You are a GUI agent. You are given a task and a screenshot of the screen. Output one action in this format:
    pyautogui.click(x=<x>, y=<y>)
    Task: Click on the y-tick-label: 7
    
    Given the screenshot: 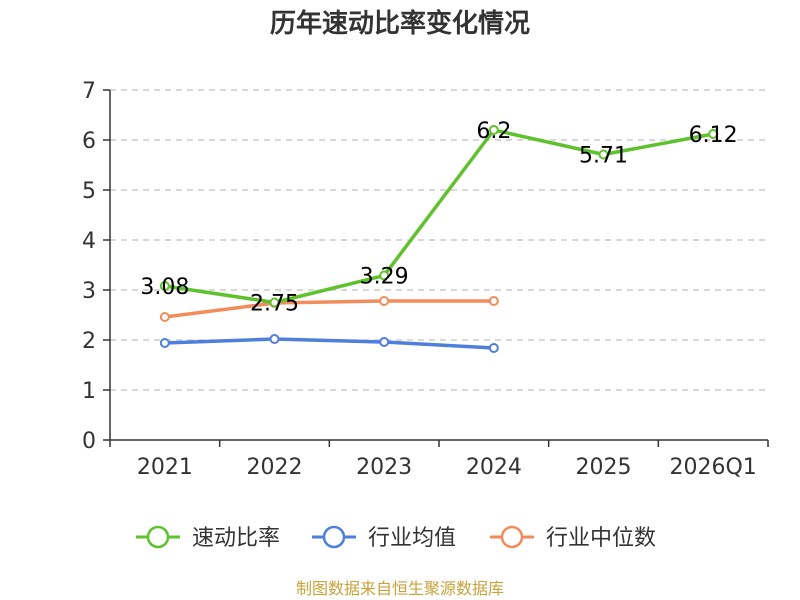 What is the action you would take?
    pyautogui.click(x=89, y=91)
    